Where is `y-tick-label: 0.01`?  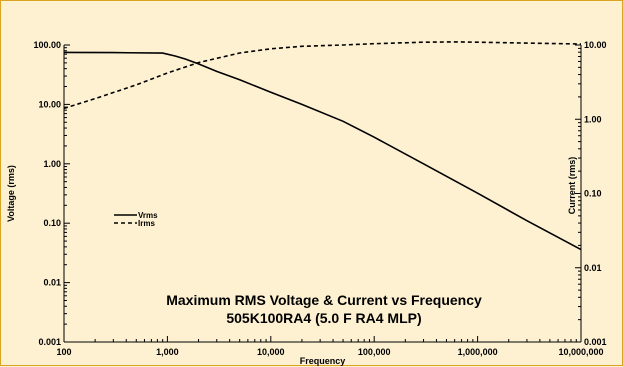
y-tick-label: 0.01 is located at coordinates (52, 283).